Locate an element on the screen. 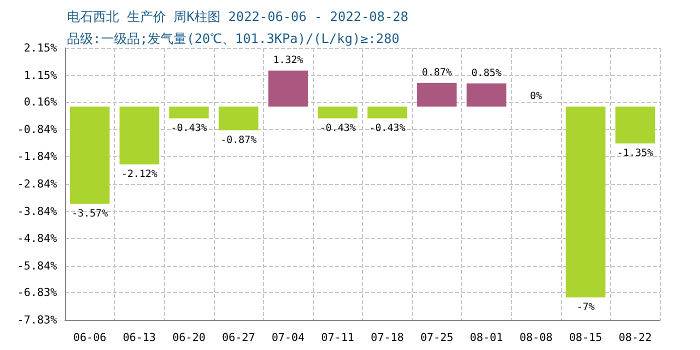 The image size is (700, 350). data-label: -1.35% is located at coordinates (635, 153).